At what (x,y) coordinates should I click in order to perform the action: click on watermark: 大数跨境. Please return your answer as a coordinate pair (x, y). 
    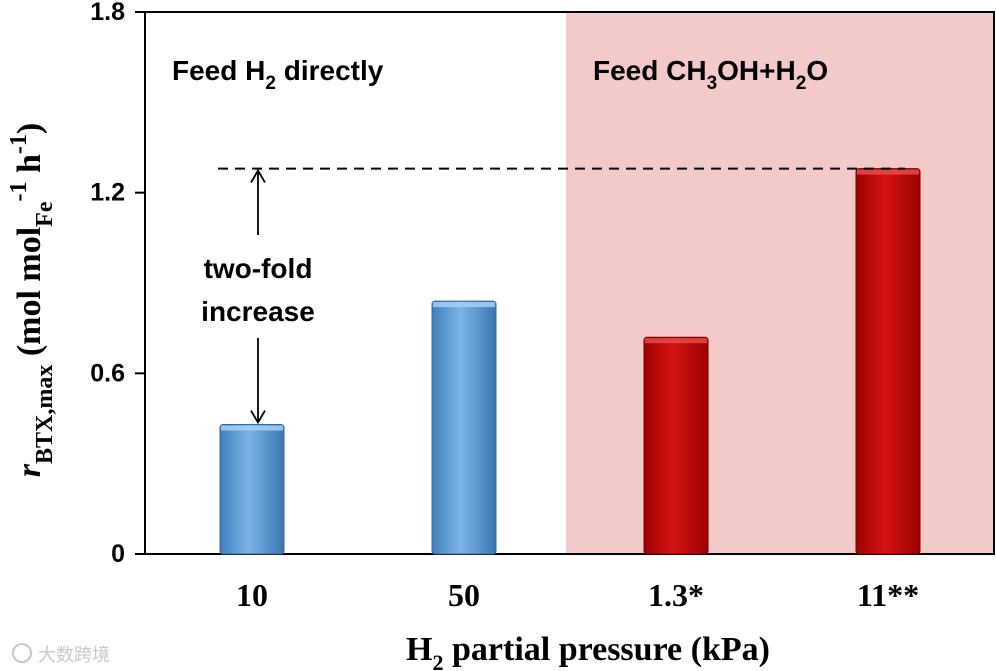
    Looking at the image, I should click on (61, 654).